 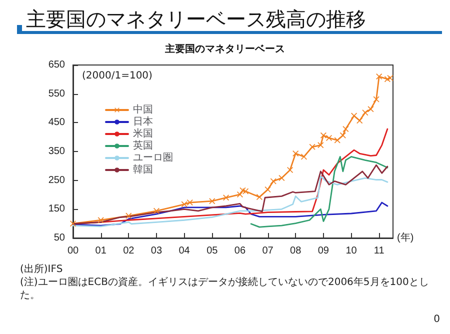 I want to click on y-tick-label: 50, so click(x=60, y=238).